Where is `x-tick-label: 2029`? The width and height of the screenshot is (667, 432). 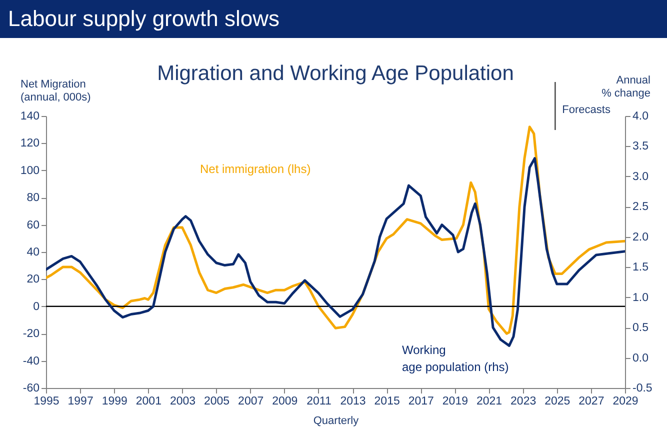 x-tick-label: 2029 is located at coordinates (625, 402).